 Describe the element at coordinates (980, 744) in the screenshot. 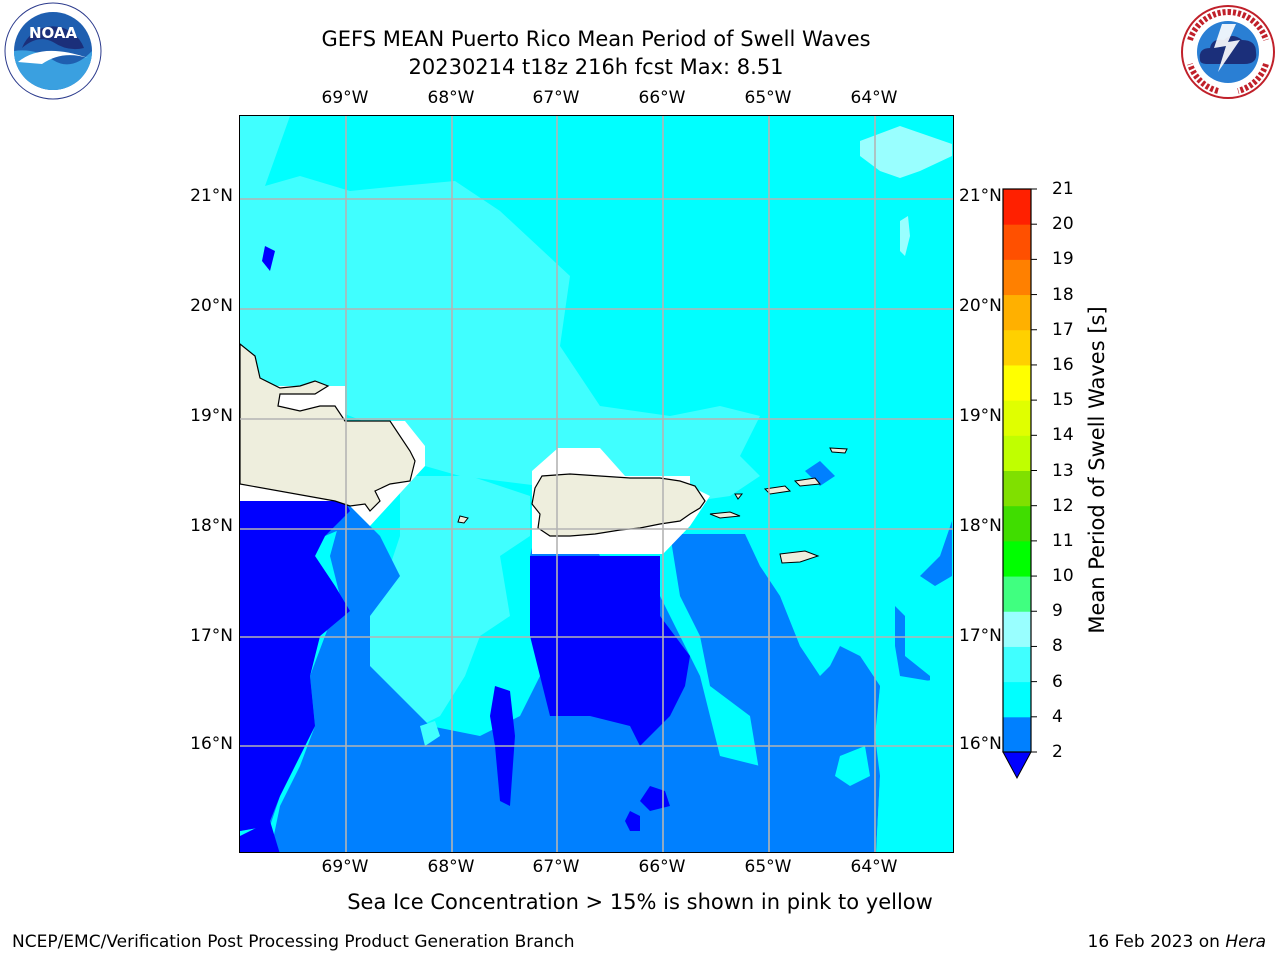

I see `lat-label-right: 16°N` at that location.